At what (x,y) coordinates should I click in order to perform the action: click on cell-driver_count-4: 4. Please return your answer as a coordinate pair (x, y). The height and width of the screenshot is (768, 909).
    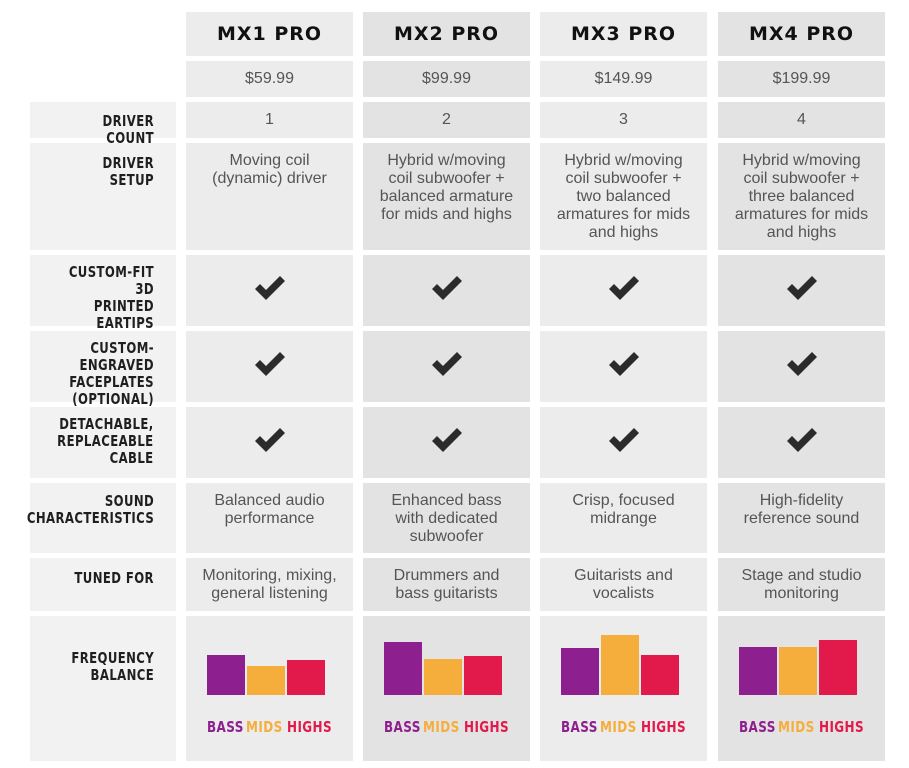
    Looking at the image, I should click on (801, 120).